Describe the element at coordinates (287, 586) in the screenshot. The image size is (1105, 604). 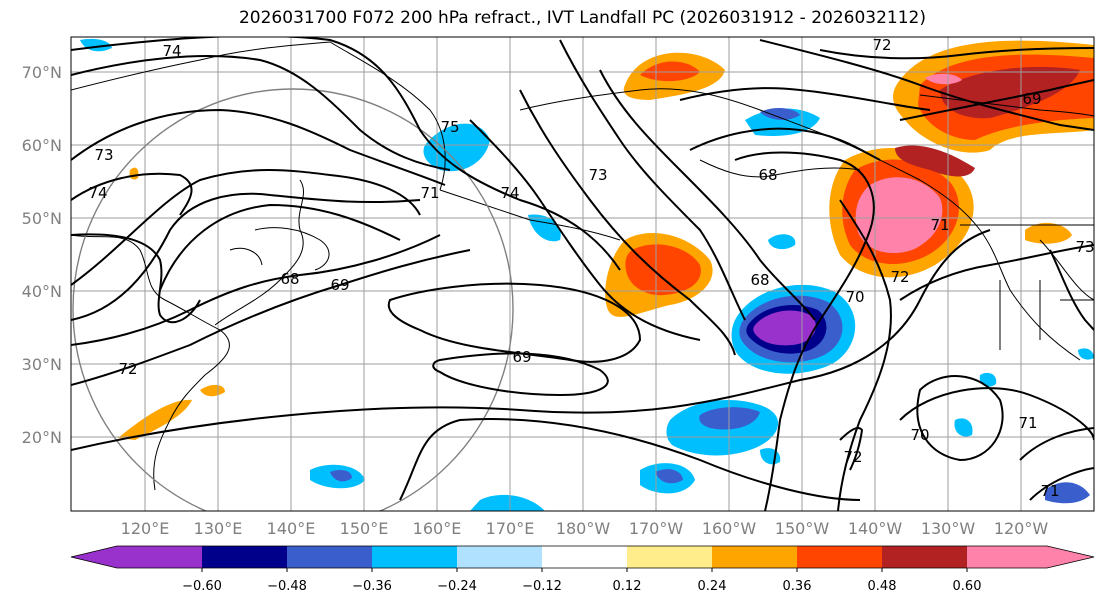
I see `colorbar-tick-label: −0.48` at that location.